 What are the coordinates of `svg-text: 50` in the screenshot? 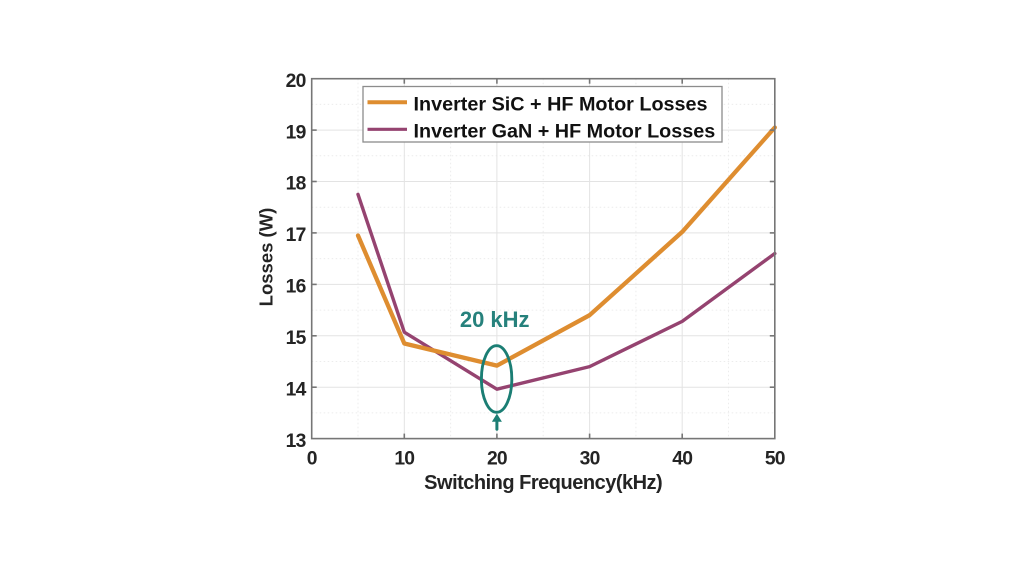 It's located at (775, 459).